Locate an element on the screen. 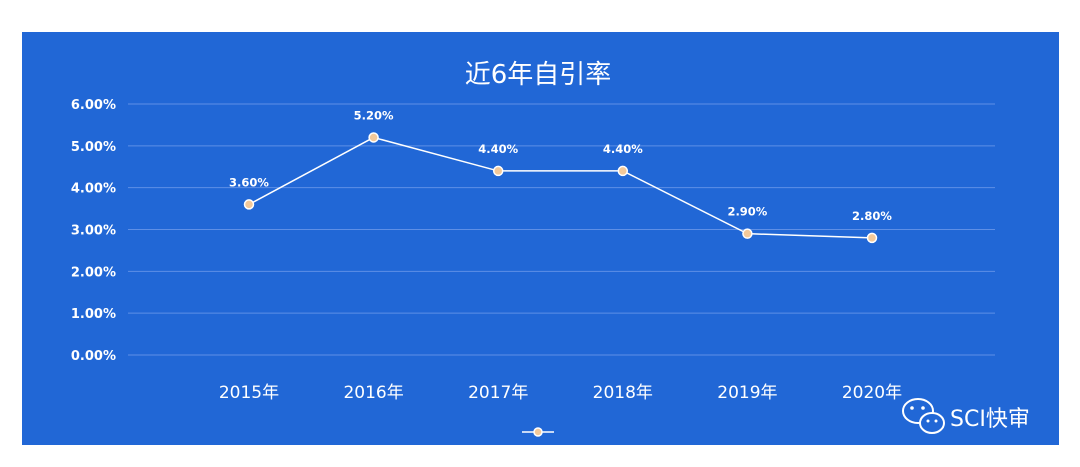  wechat-icon is located at coordinates (923, 416).